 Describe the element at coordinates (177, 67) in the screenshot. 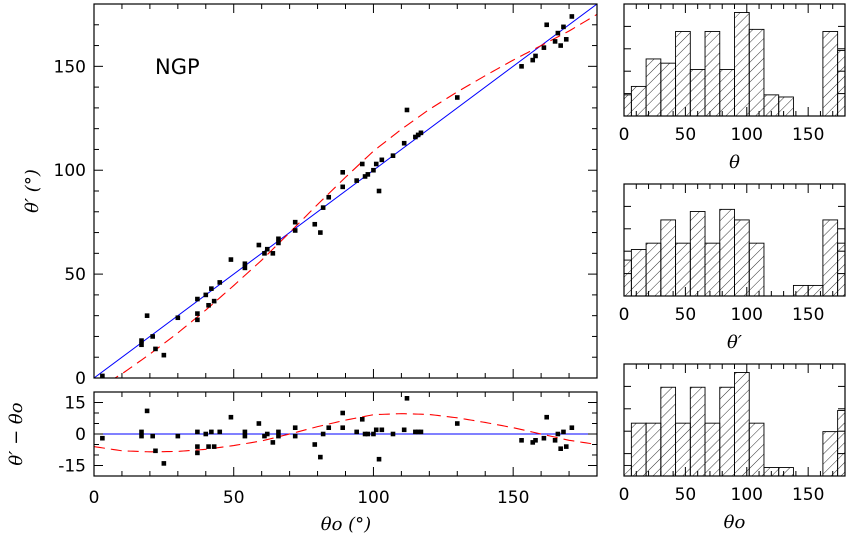

I see `panel-annotation: NGP` at that location.